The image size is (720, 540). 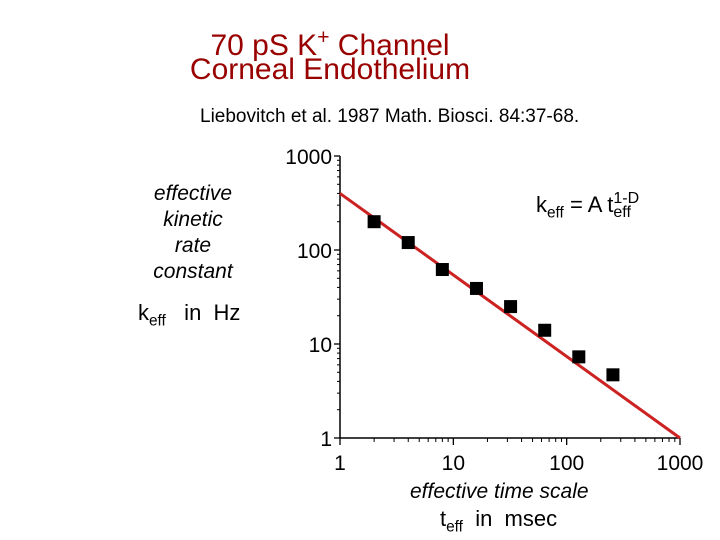 I want to click on eq-k-subscript: eff, so click(x=555, y=213).